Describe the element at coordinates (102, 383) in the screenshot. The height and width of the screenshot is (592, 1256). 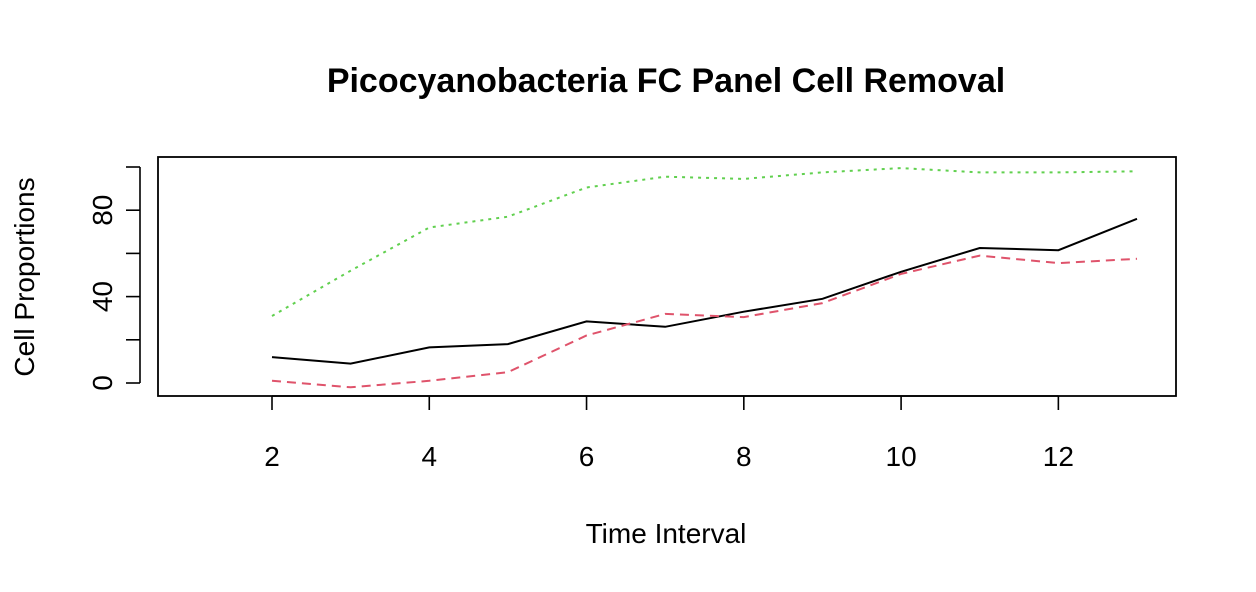
I see `y-tick-label: 0` at that location.